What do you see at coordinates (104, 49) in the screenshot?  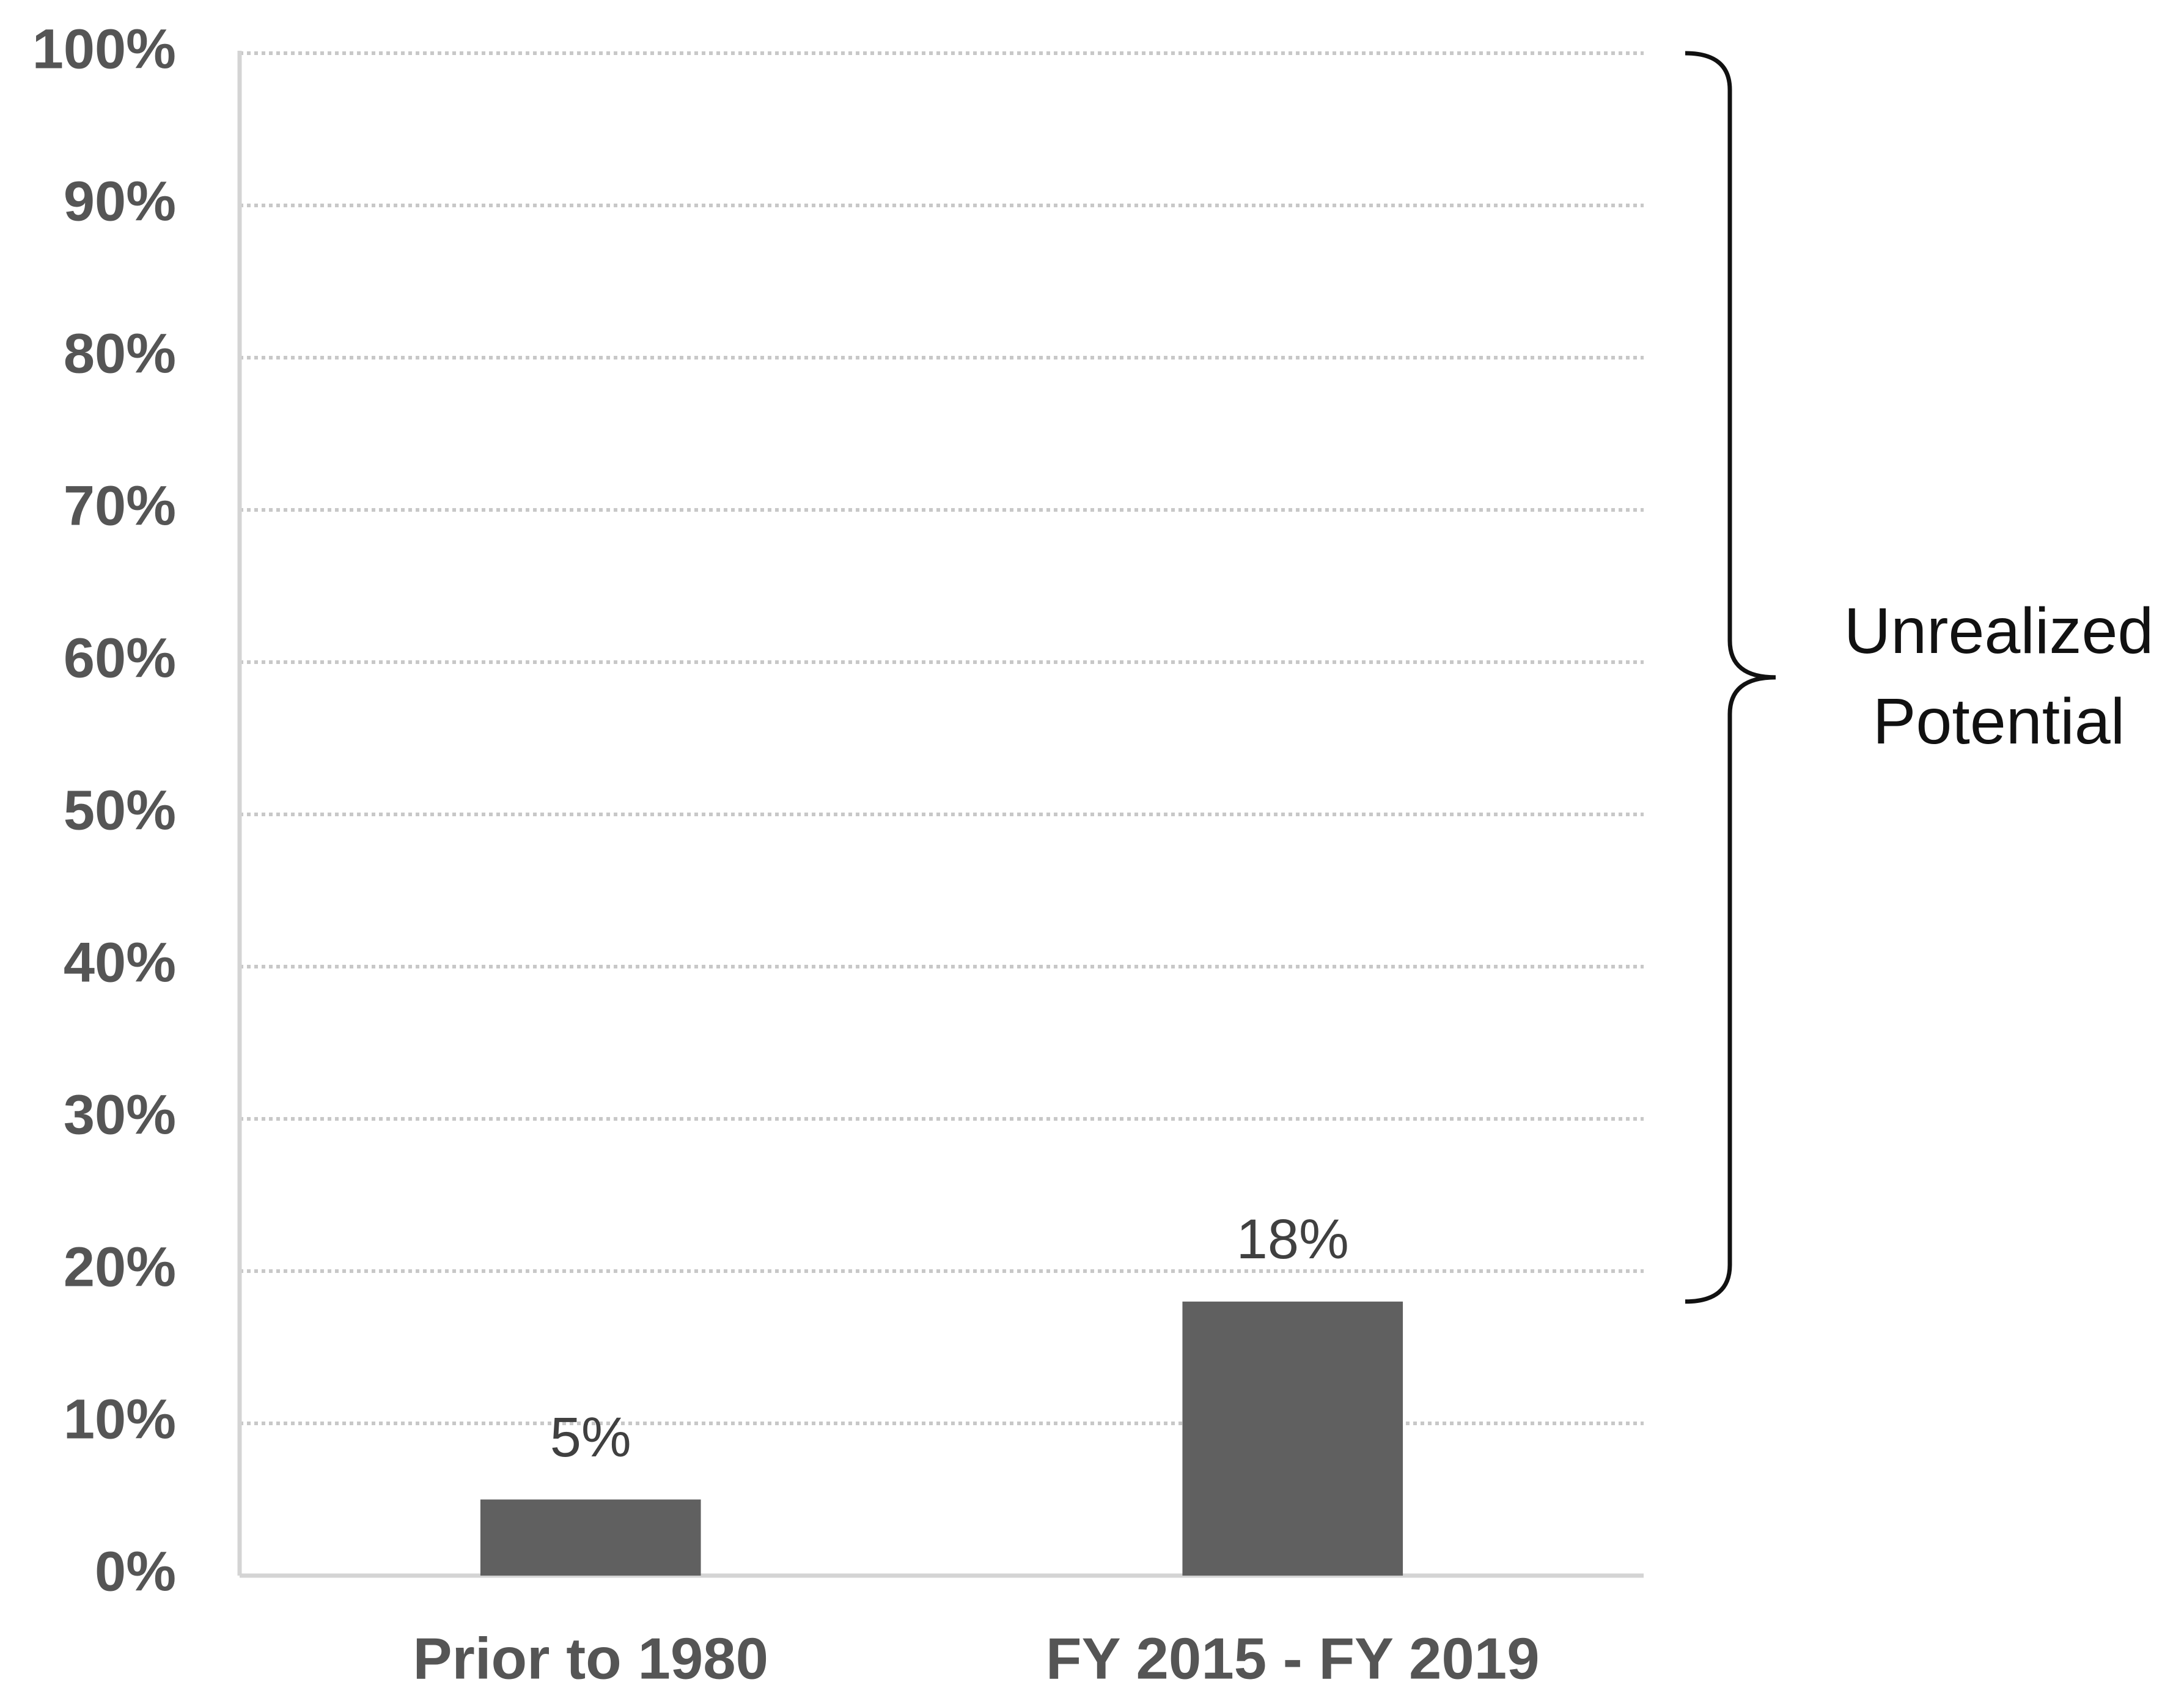 I see `y-tick-label: 100%` at bounding box center [104, 49].